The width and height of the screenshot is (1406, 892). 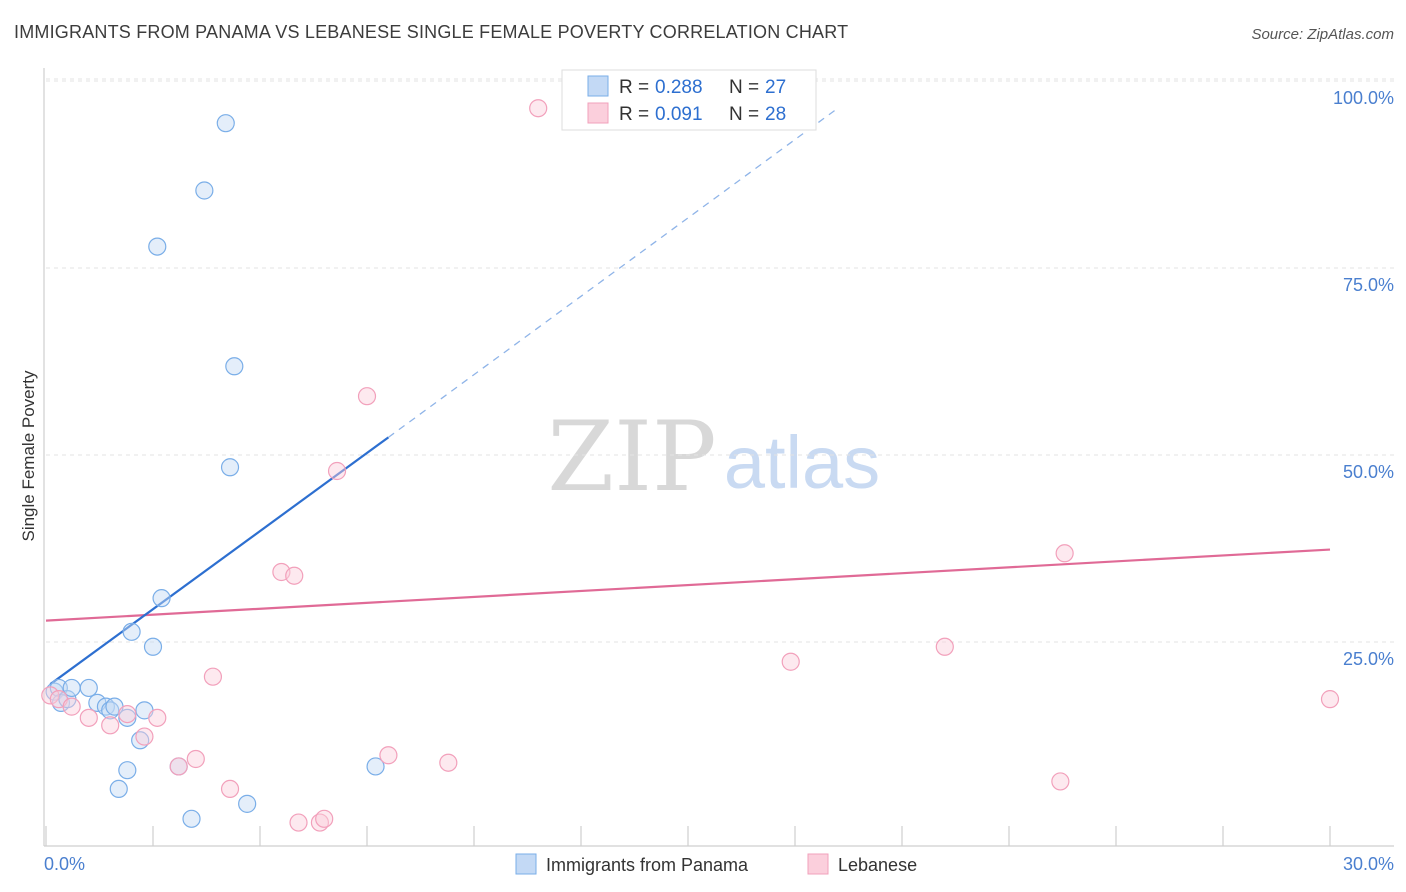 I want to click on watermark-zip: ZIP, so click(x=631, y=457).